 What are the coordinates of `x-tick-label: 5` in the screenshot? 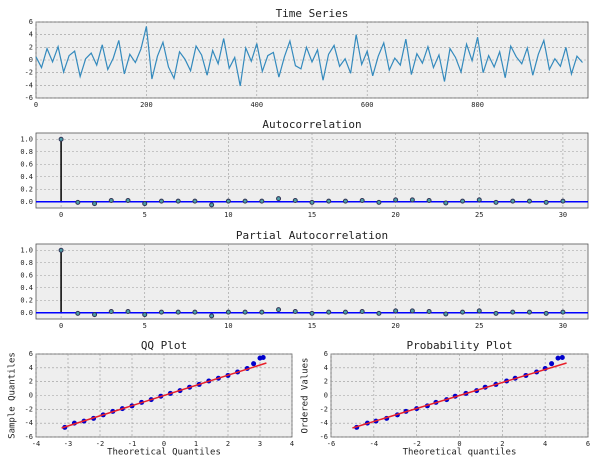 It's located at (145, 326).